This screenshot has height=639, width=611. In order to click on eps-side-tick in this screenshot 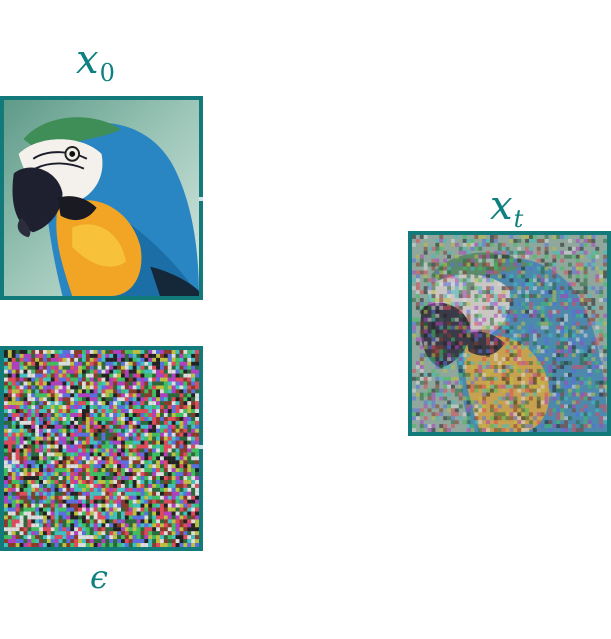, I will do `click(201, 447)`.